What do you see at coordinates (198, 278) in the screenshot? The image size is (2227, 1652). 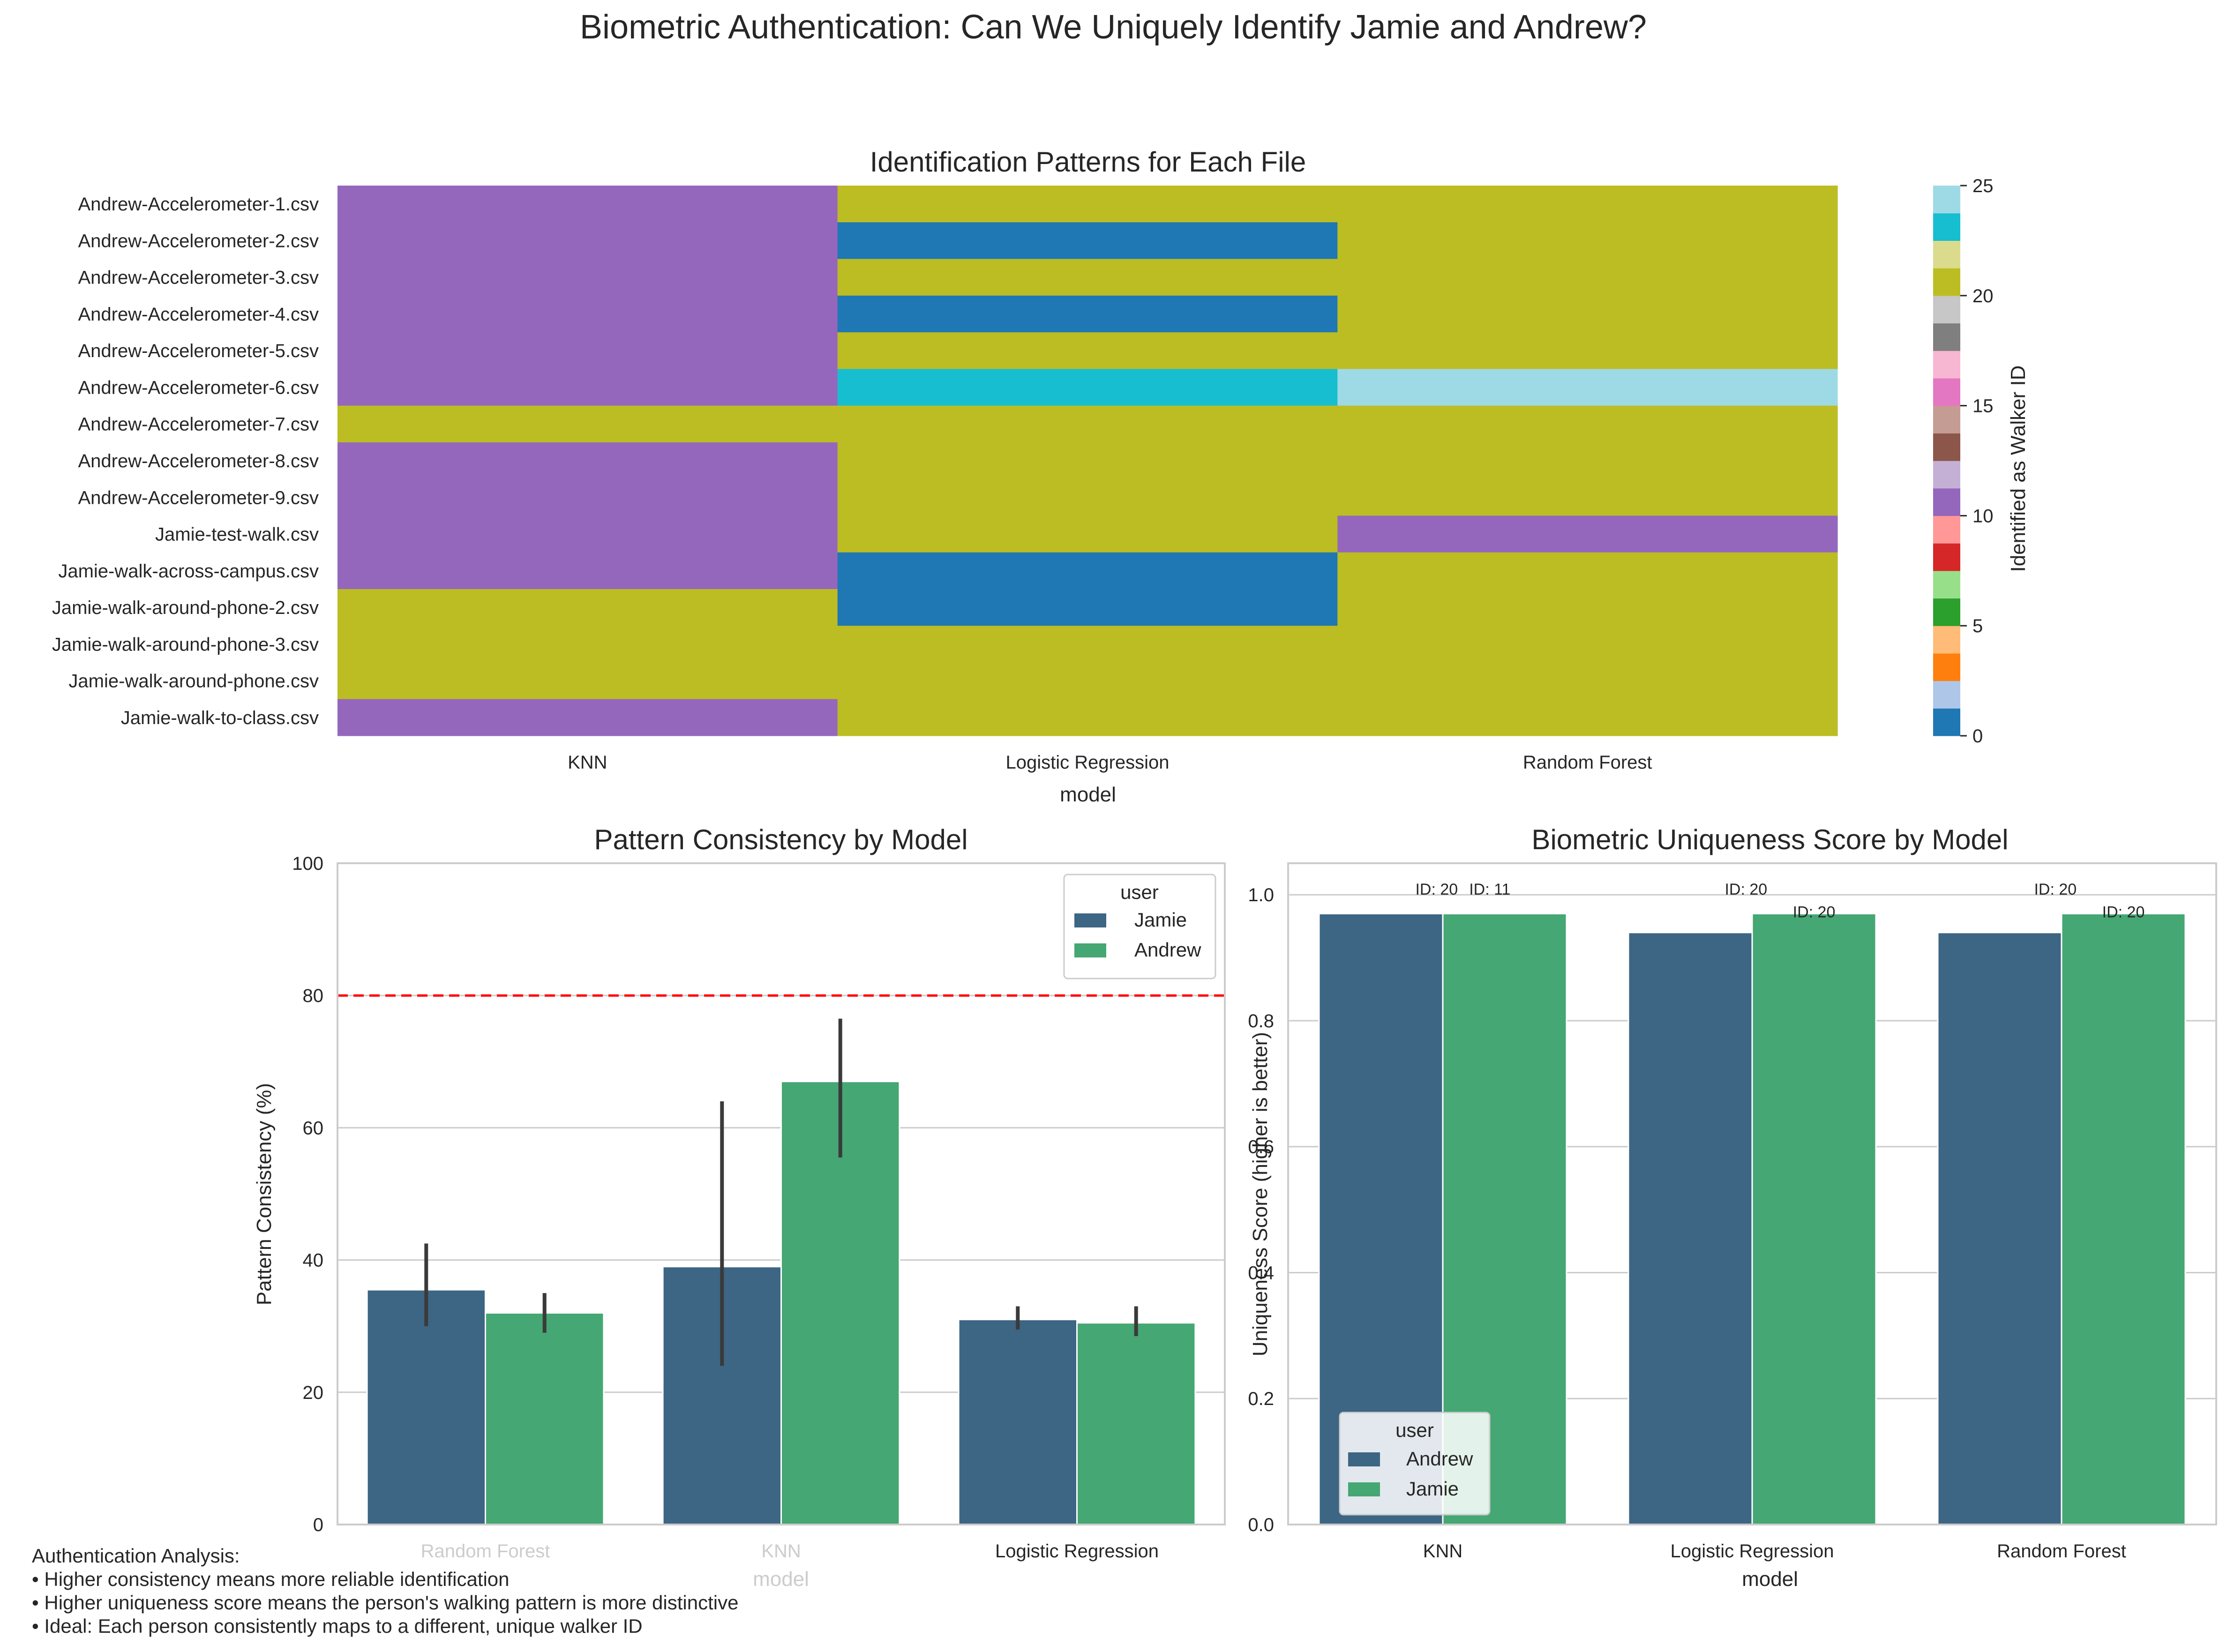 I see `heatmap-row-label: Andrew-Accelerometer-3.csv` at bounding box center [198, 278].